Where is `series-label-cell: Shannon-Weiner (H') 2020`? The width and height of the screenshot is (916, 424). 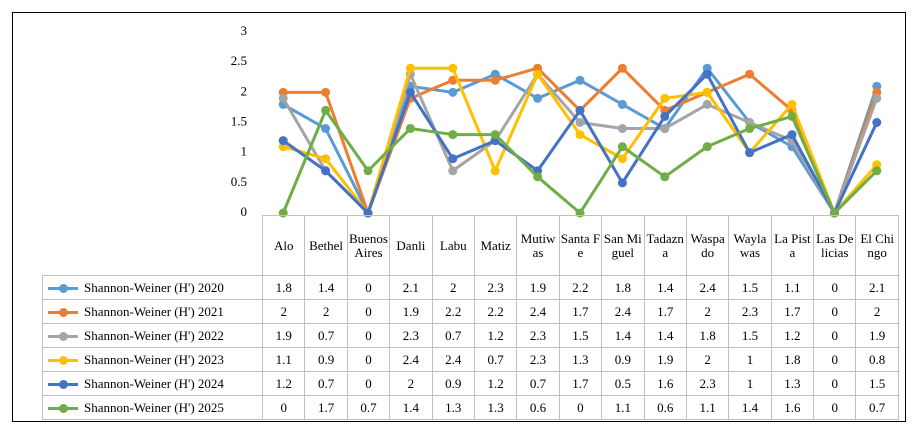
series-label-cell: Shannon-Weiner (H') 2020 is located at coordinates (152, 287).